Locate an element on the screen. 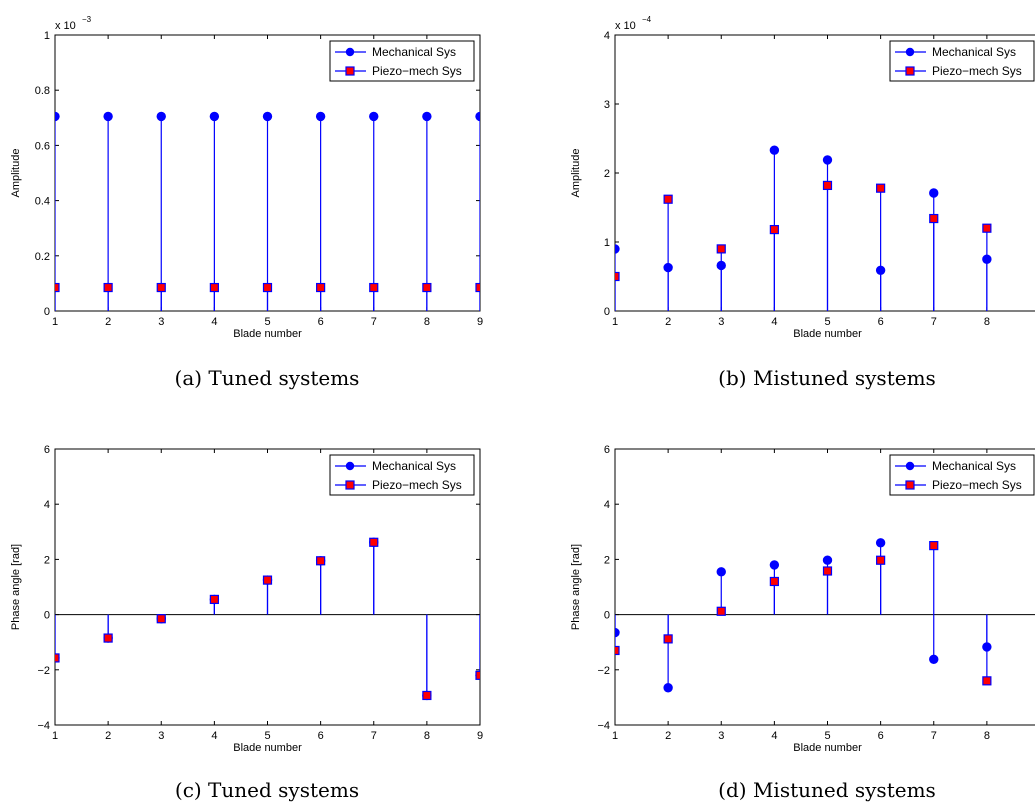 The width and height of the screenshot is (1035, 805). y-tick-label: −2 is located at coordinates (603, 671).